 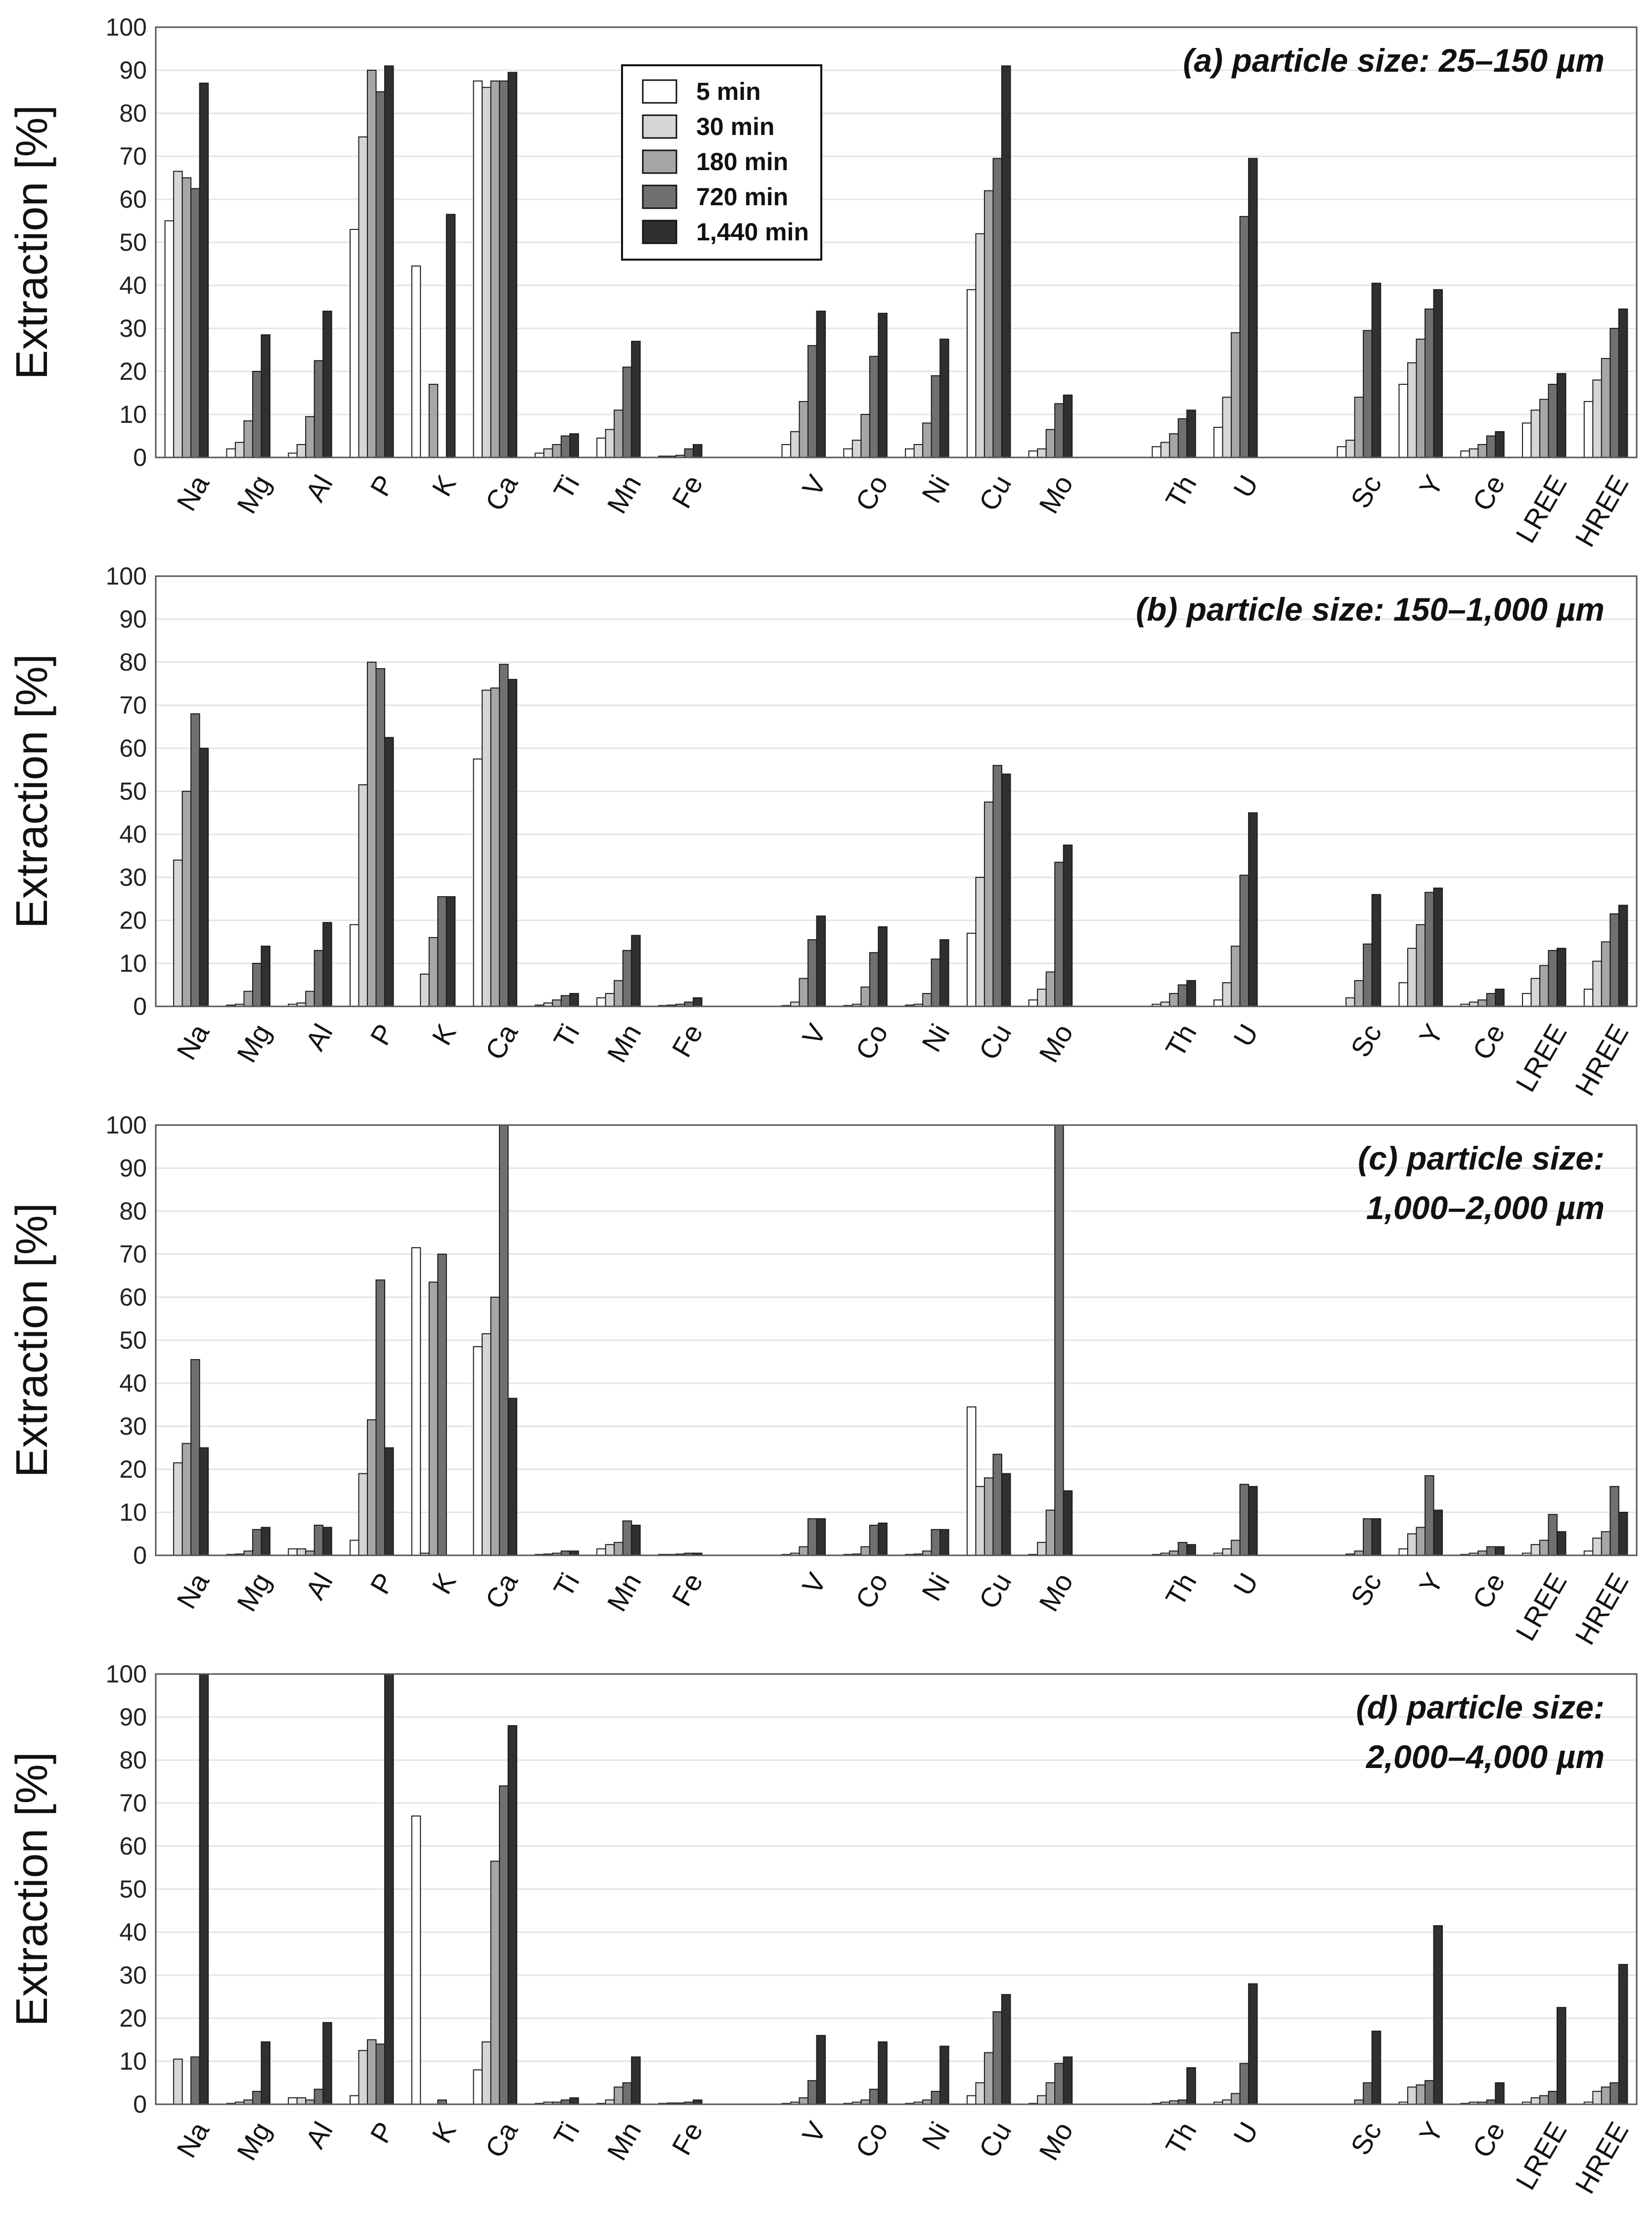 I want to click on x-tick-label-ni: Ni, so click(x=936, y=1038).